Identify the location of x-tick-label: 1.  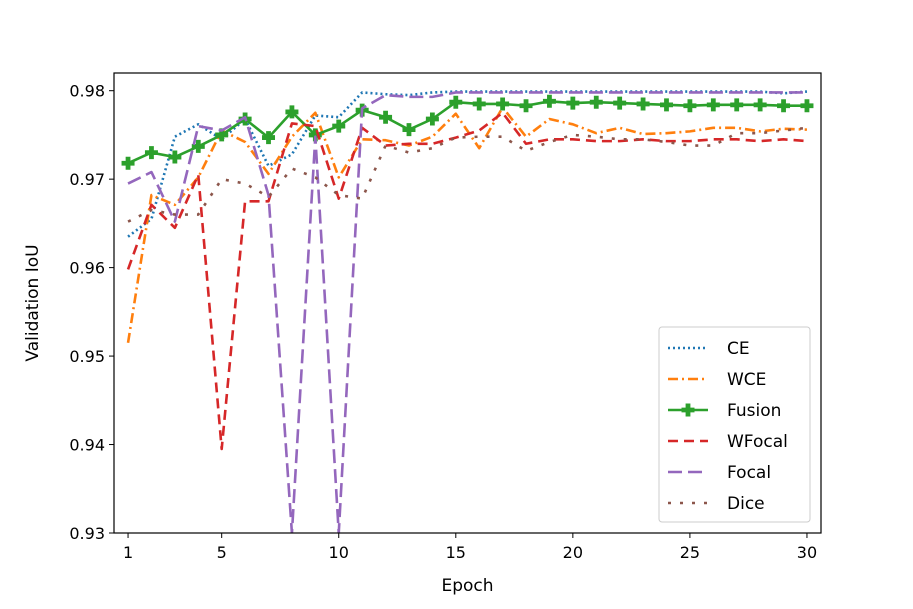
(128, 552).